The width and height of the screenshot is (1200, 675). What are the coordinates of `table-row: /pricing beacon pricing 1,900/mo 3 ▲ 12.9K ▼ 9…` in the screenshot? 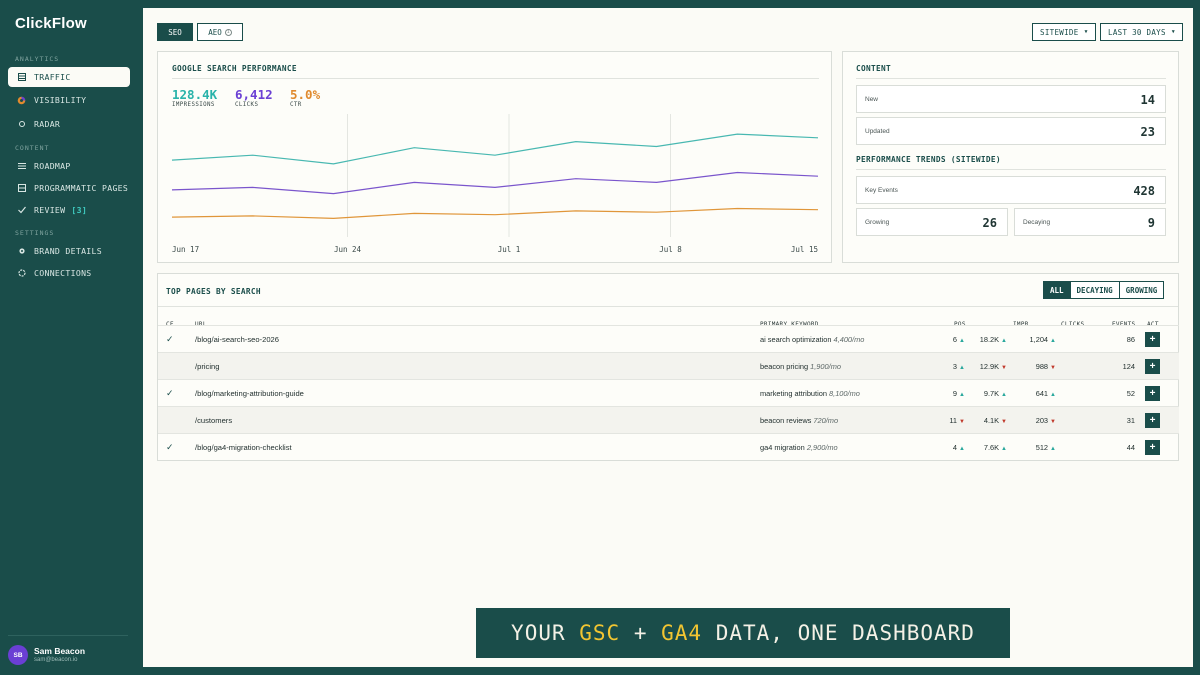 It's located at (668, 365).